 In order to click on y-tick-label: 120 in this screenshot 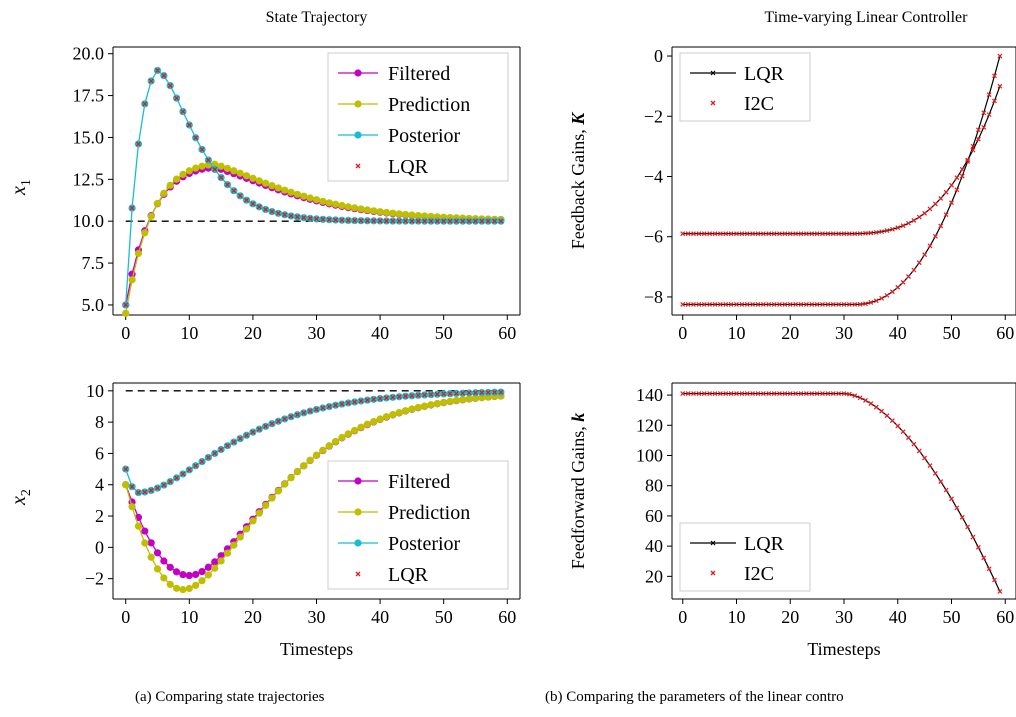, I will do `click(649, 425)`.